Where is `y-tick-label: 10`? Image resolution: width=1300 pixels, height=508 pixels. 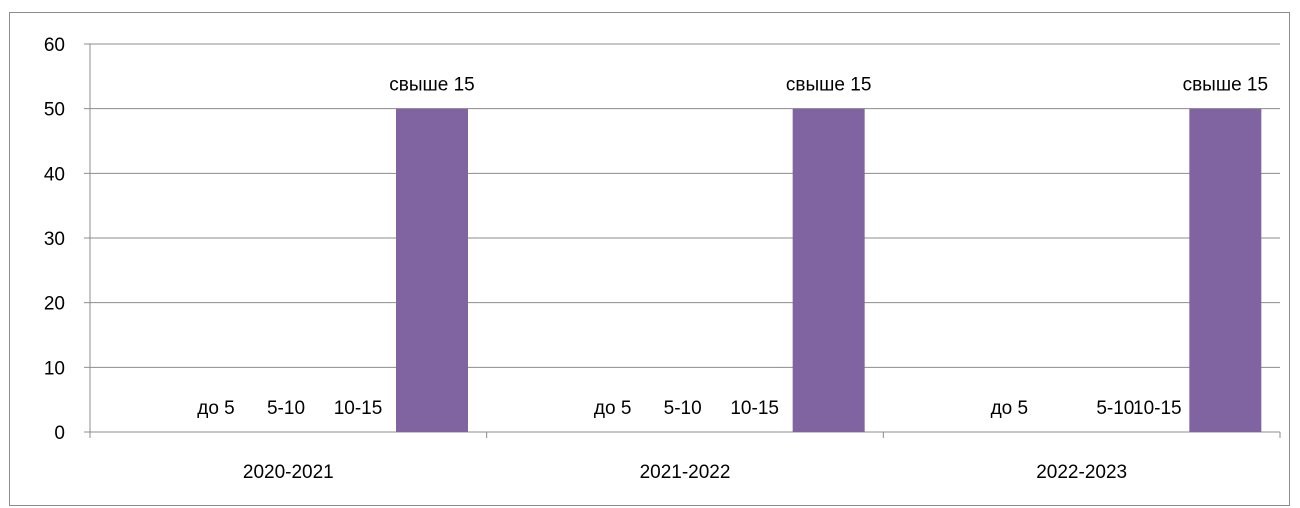 y-tick-label: 10 is located at coordinates (54, 368).